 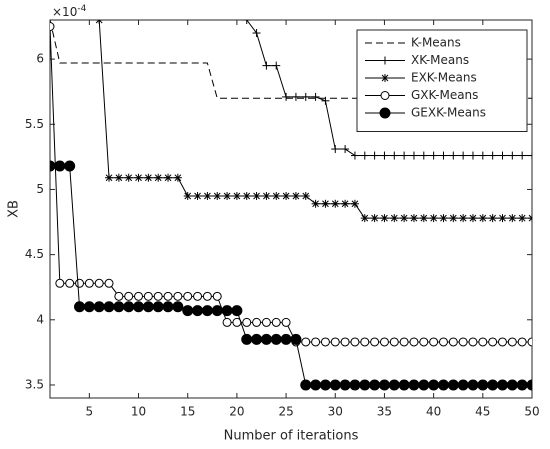 What do you see at coordinates (40, 319) in the screenshot?
I see `y-tick-label: 4` at bounding box center [40, 319].